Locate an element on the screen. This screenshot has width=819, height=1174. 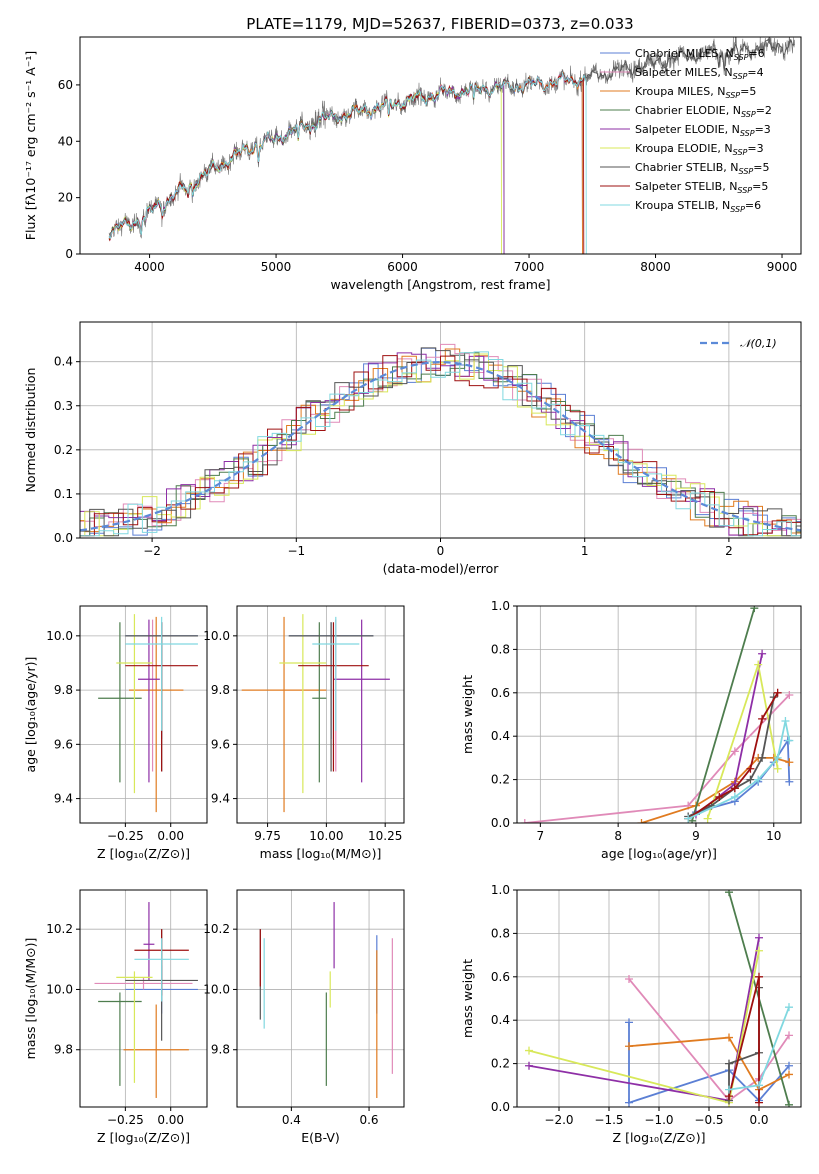
y-axis-label: mass [log₁₀(M/M⊙)] is located at coordinates (30, 999).